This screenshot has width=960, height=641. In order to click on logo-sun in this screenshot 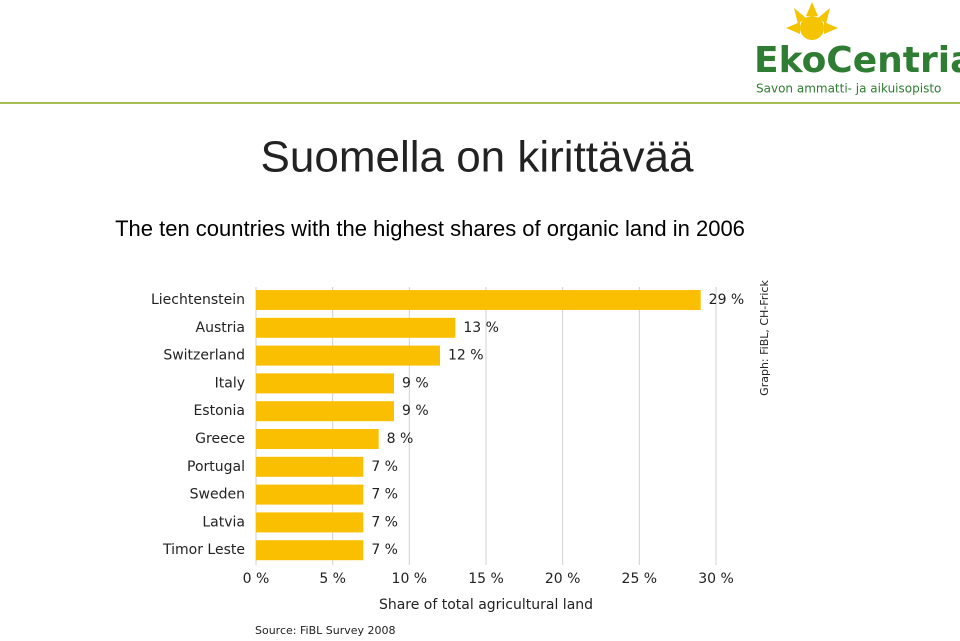, I will do `click(812, 21)`.